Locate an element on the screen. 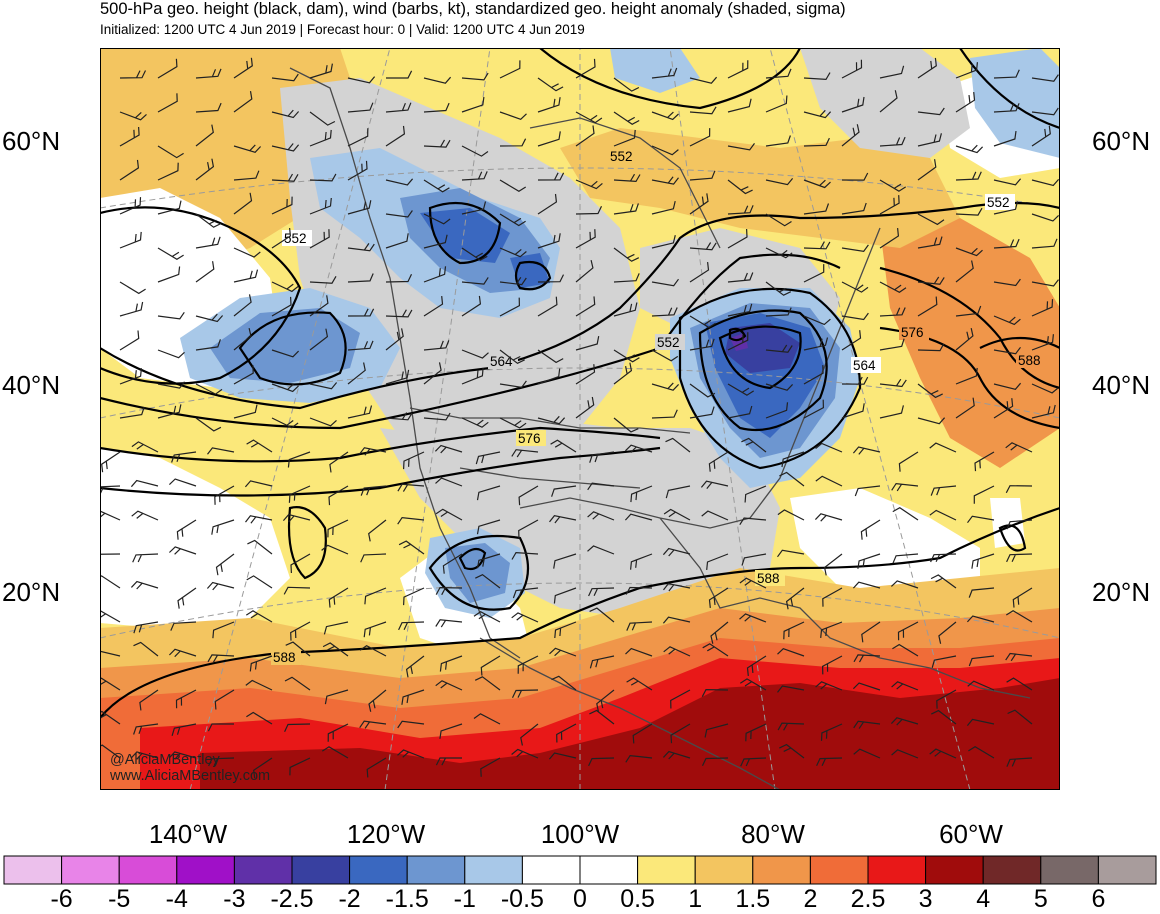  colorbar-label: -2 is located at coordinates (349, 899).